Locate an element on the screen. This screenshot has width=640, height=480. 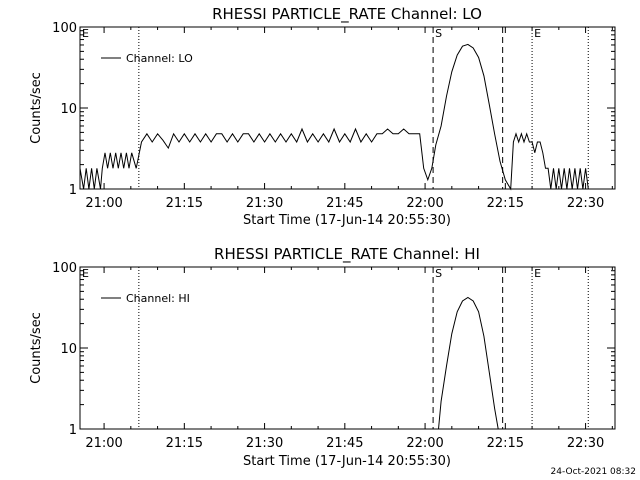
panel-hi-legend: Channel: HI is located at coordinates (145, 298).